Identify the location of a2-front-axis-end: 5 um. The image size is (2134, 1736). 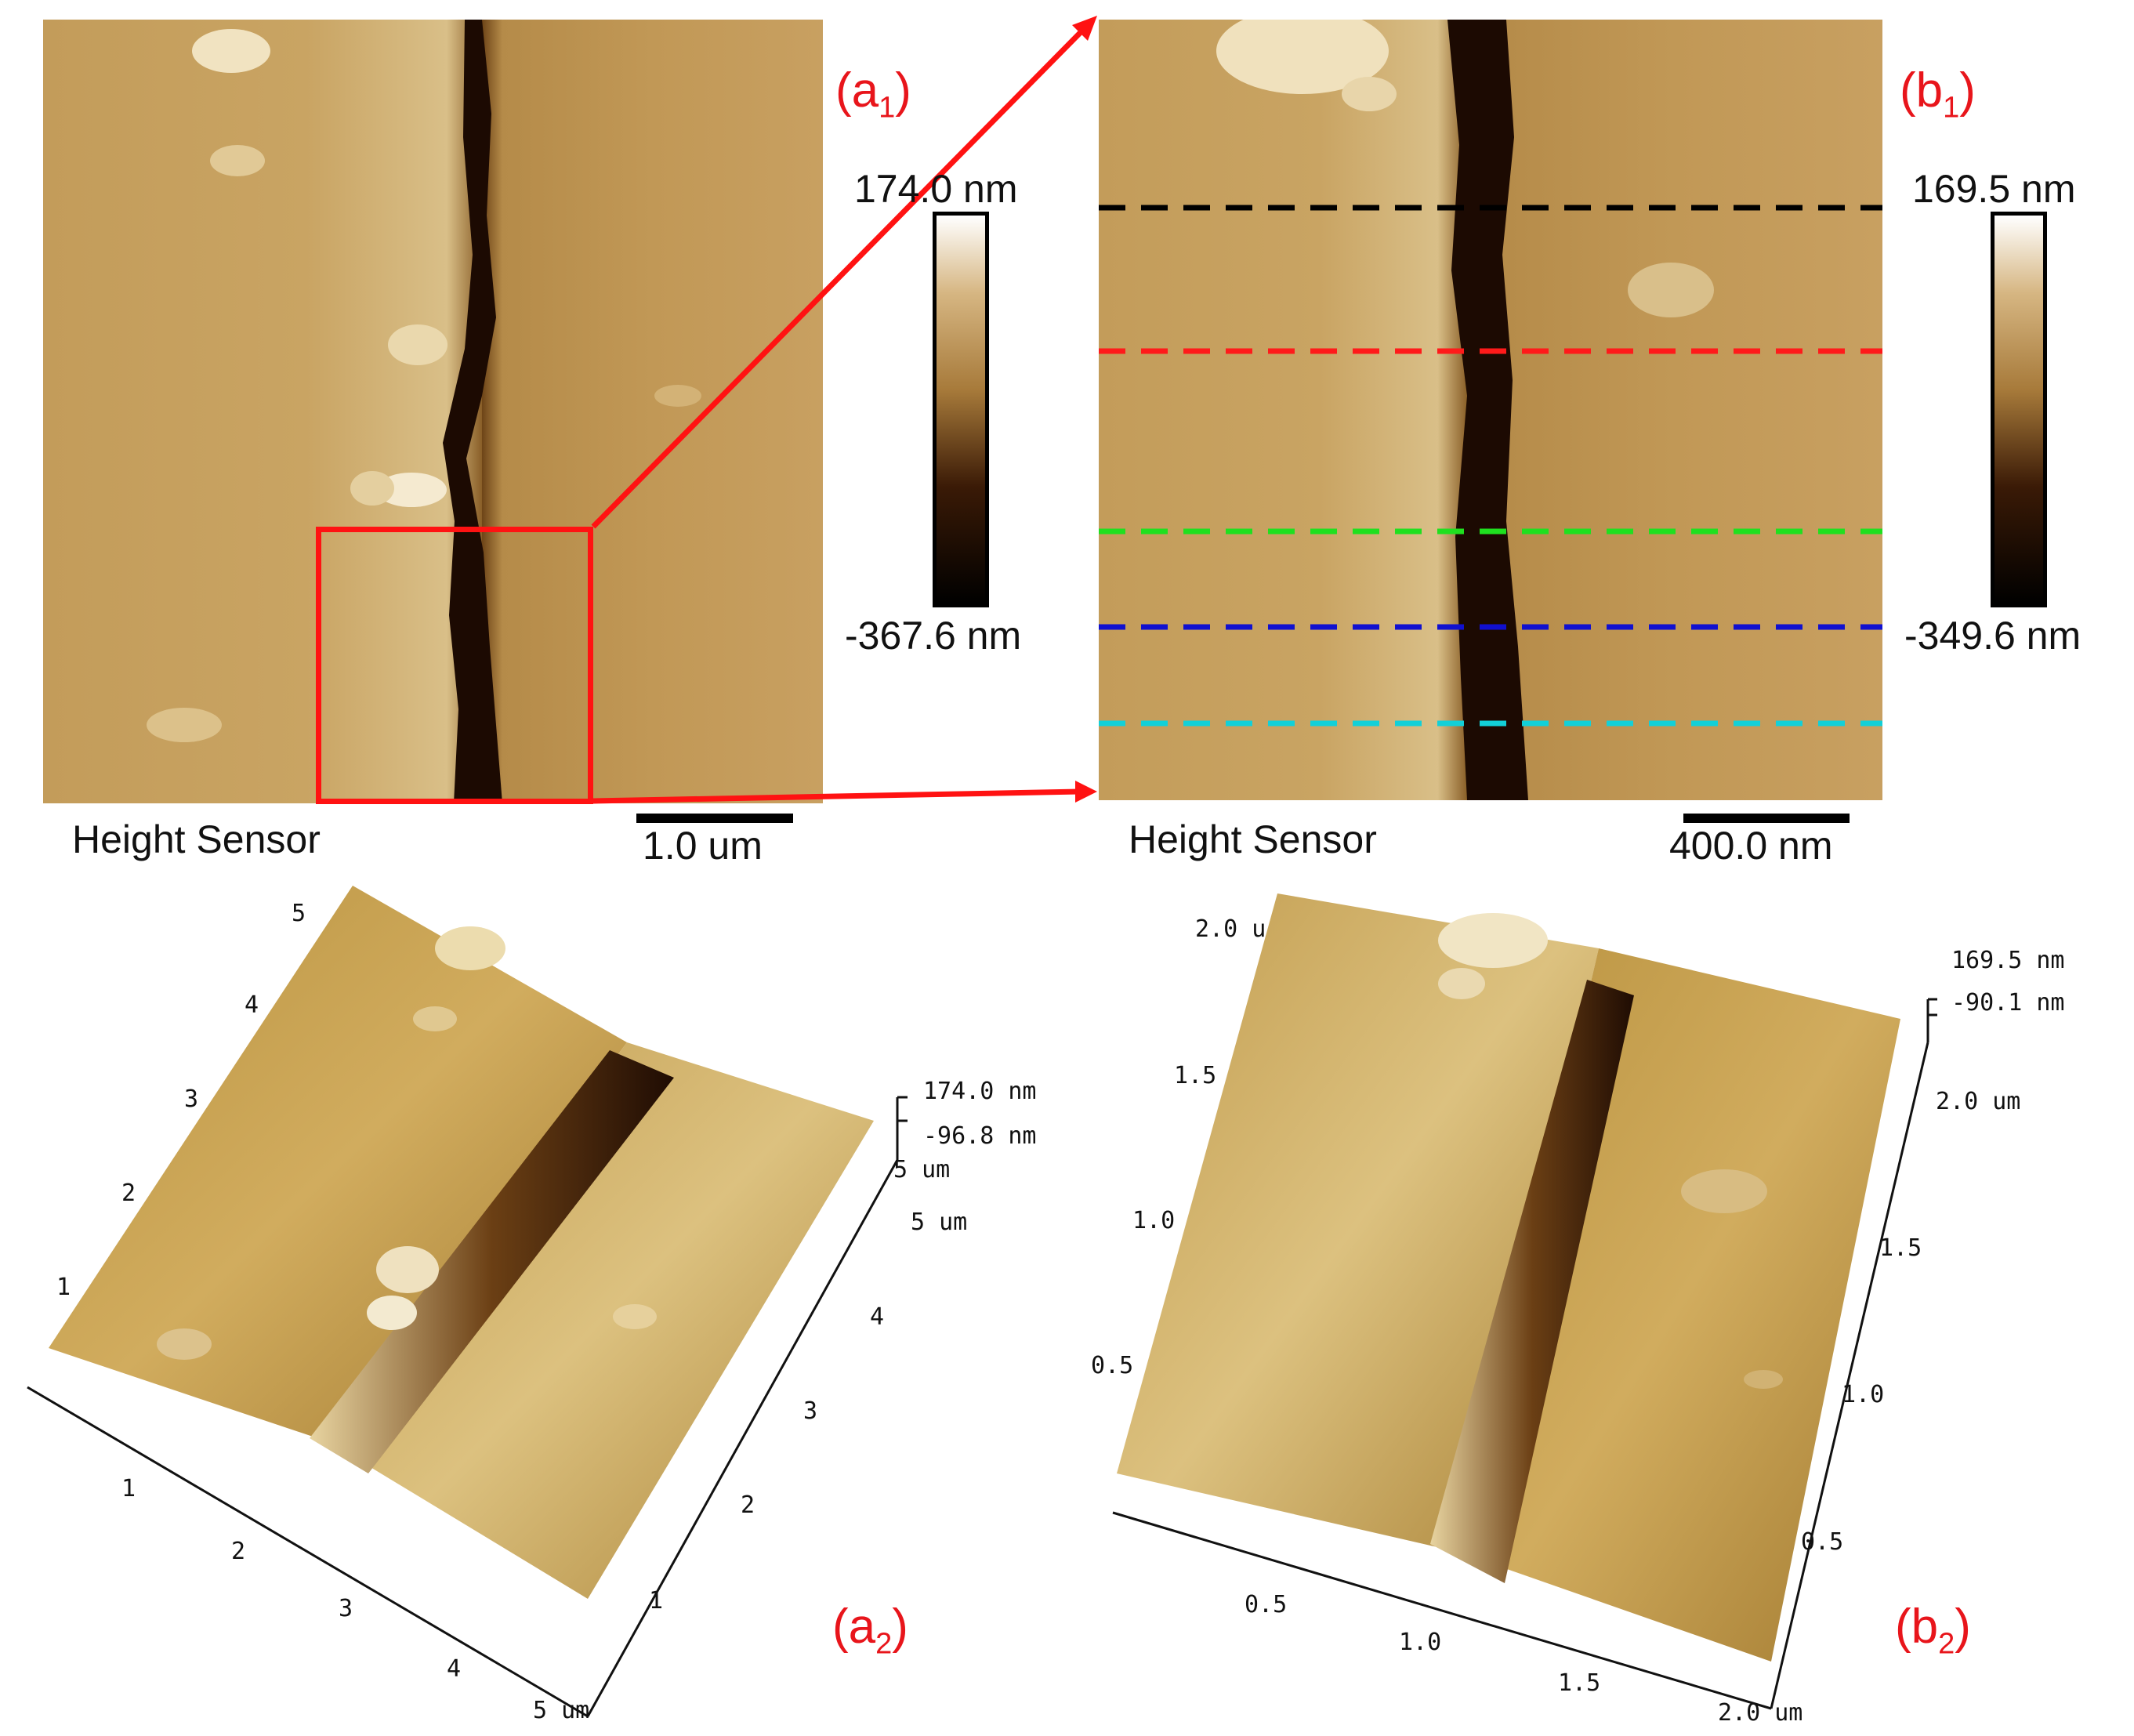
(561, 1710).